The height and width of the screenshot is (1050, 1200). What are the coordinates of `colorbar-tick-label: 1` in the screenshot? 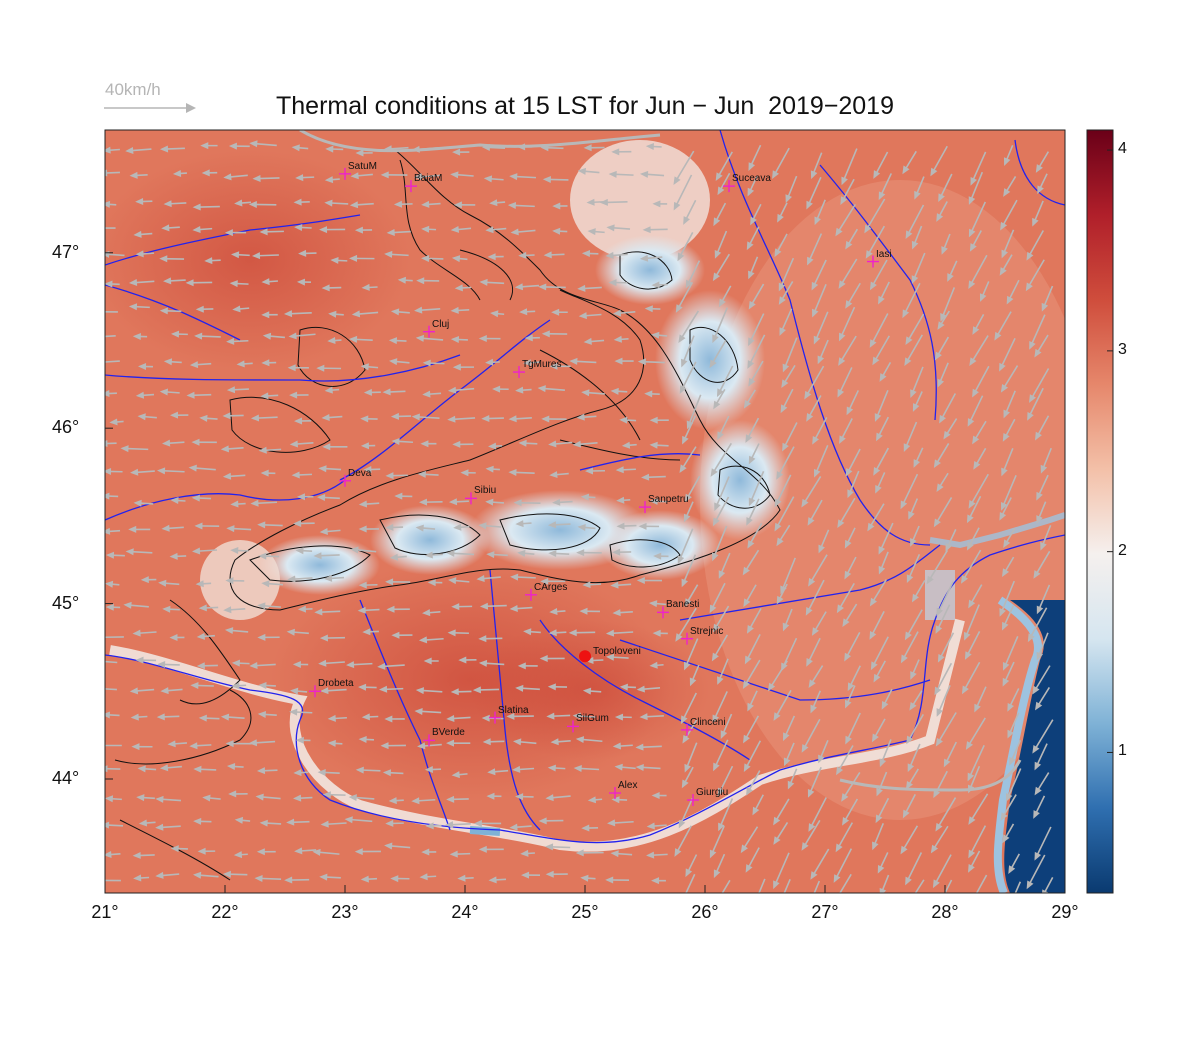 It's located at (1122, 751).